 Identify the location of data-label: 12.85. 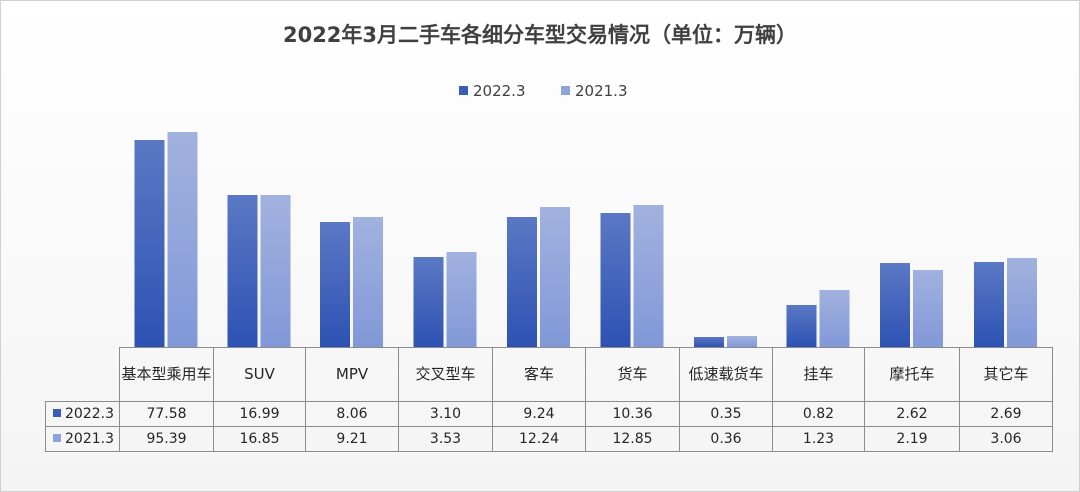
(632, 439).